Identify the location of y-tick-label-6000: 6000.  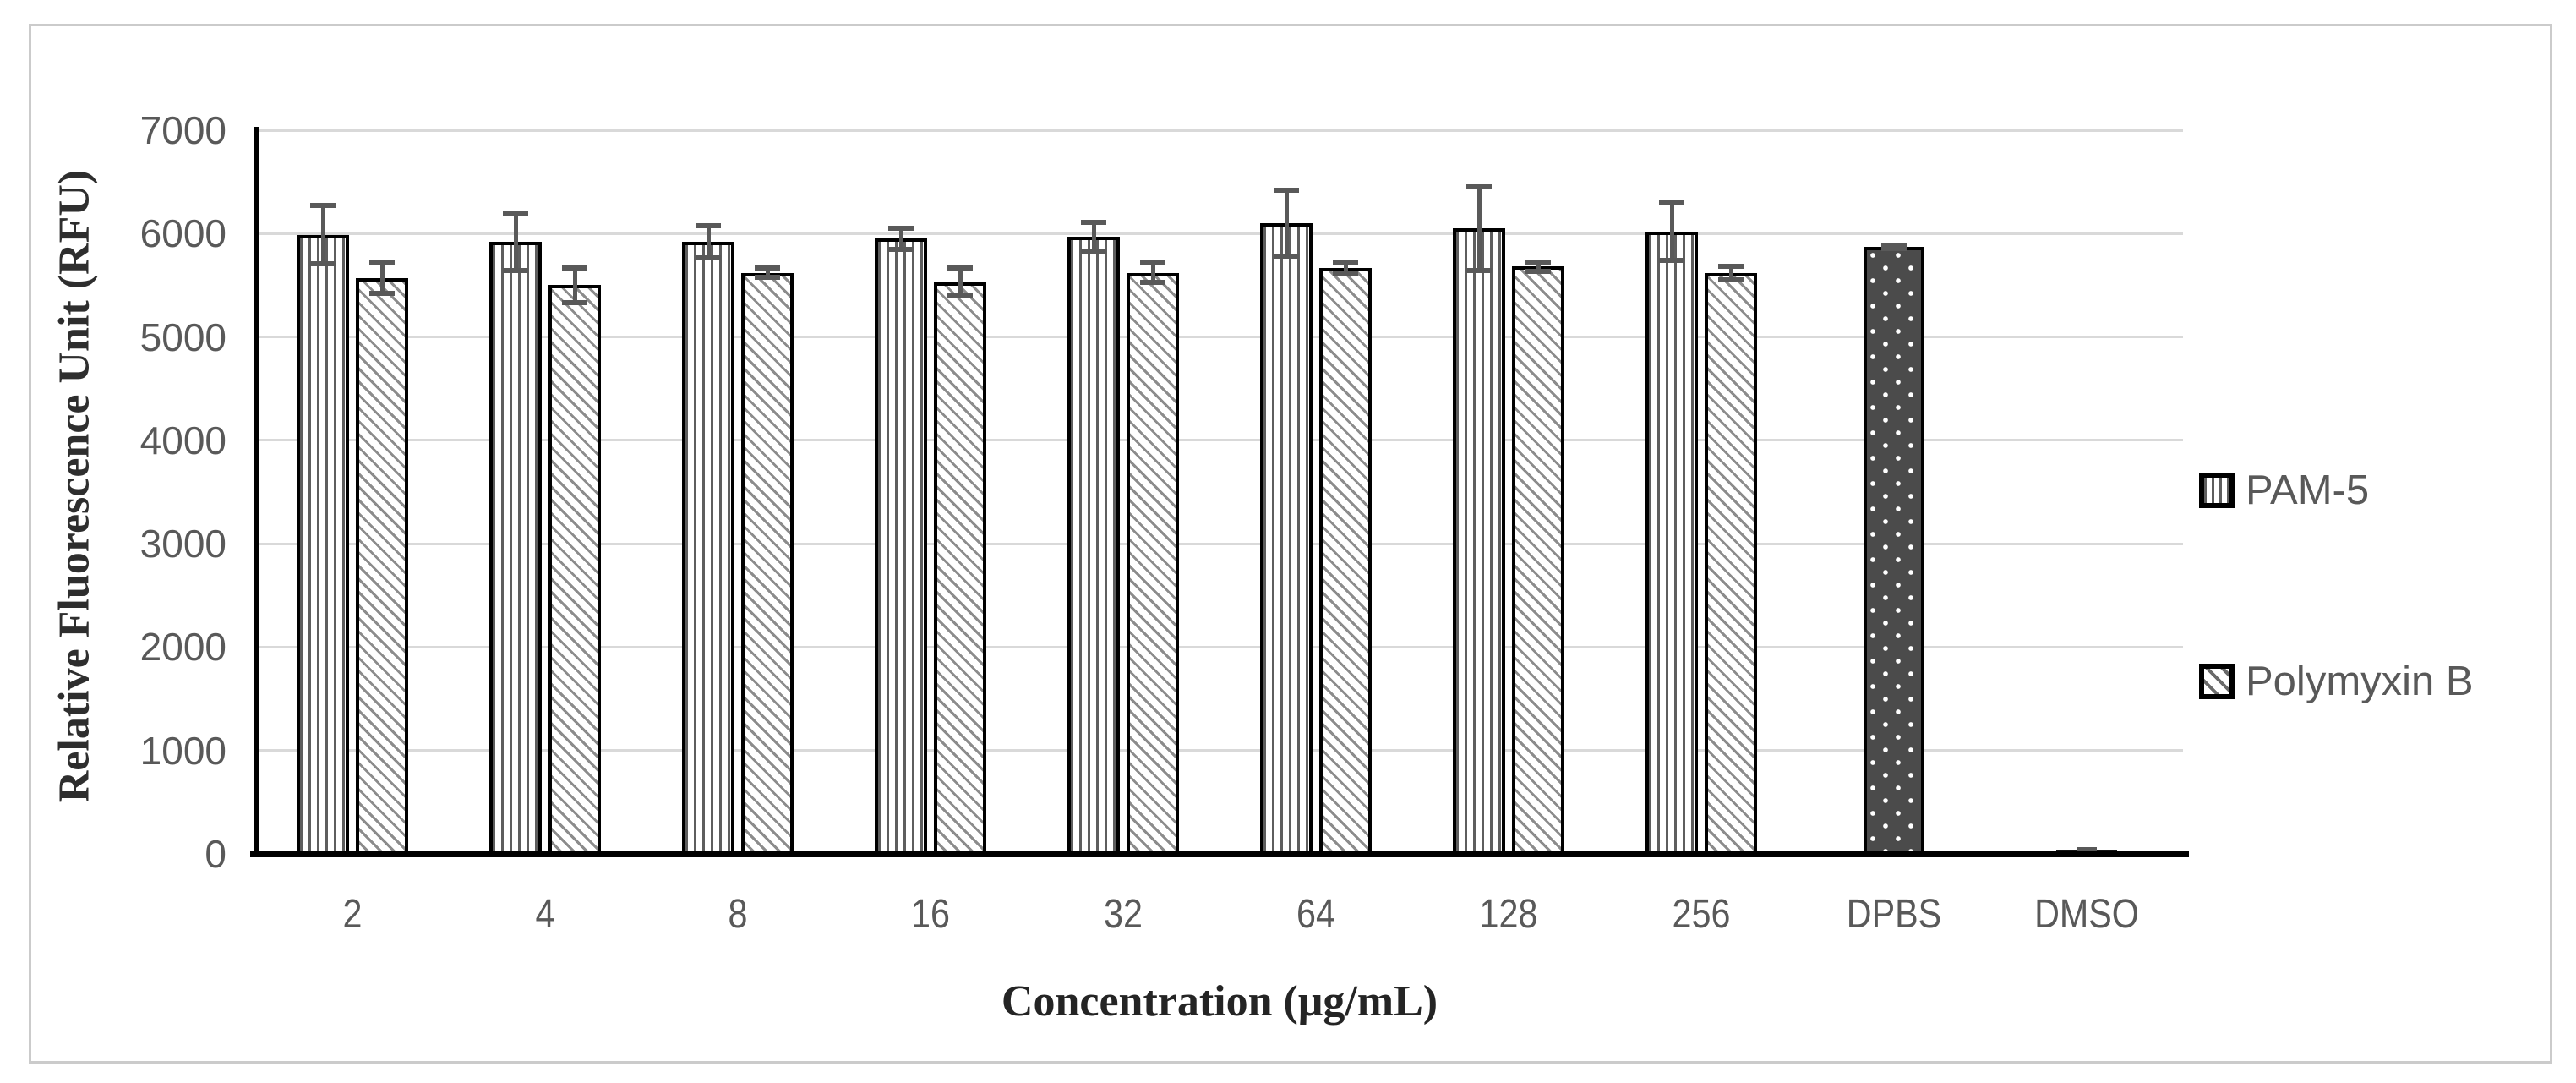
(182, 233).